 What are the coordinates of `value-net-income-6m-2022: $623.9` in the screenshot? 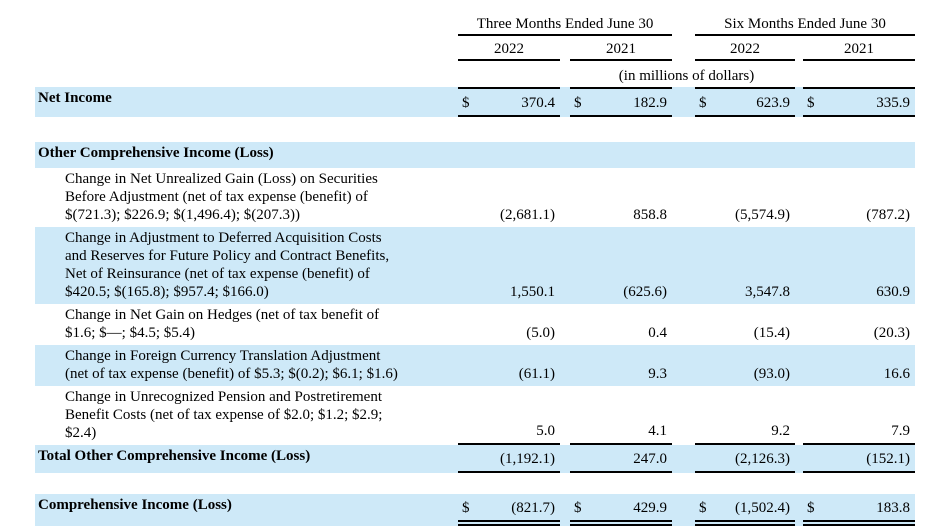 It's located at (745, 102).